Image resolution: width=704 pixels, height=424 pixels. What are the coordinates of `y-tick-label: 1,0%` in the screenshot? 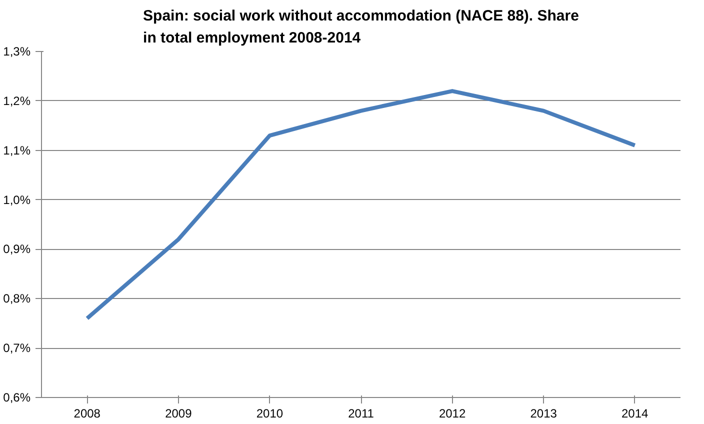 It's located at (17, 199).